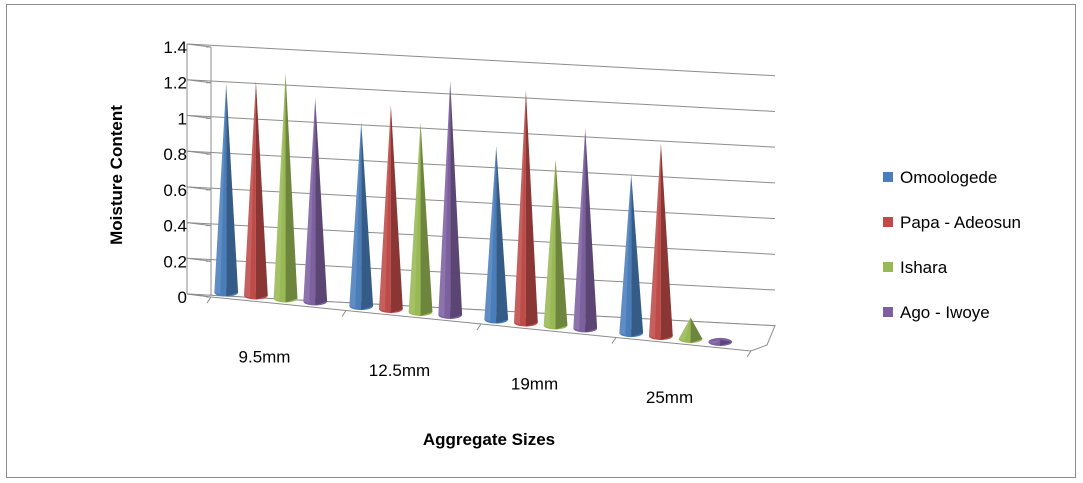 Image resolution: width=1083 pixels, height=483 pixels. I want to click on y-tick-label: 1.4, so click(175, 47).